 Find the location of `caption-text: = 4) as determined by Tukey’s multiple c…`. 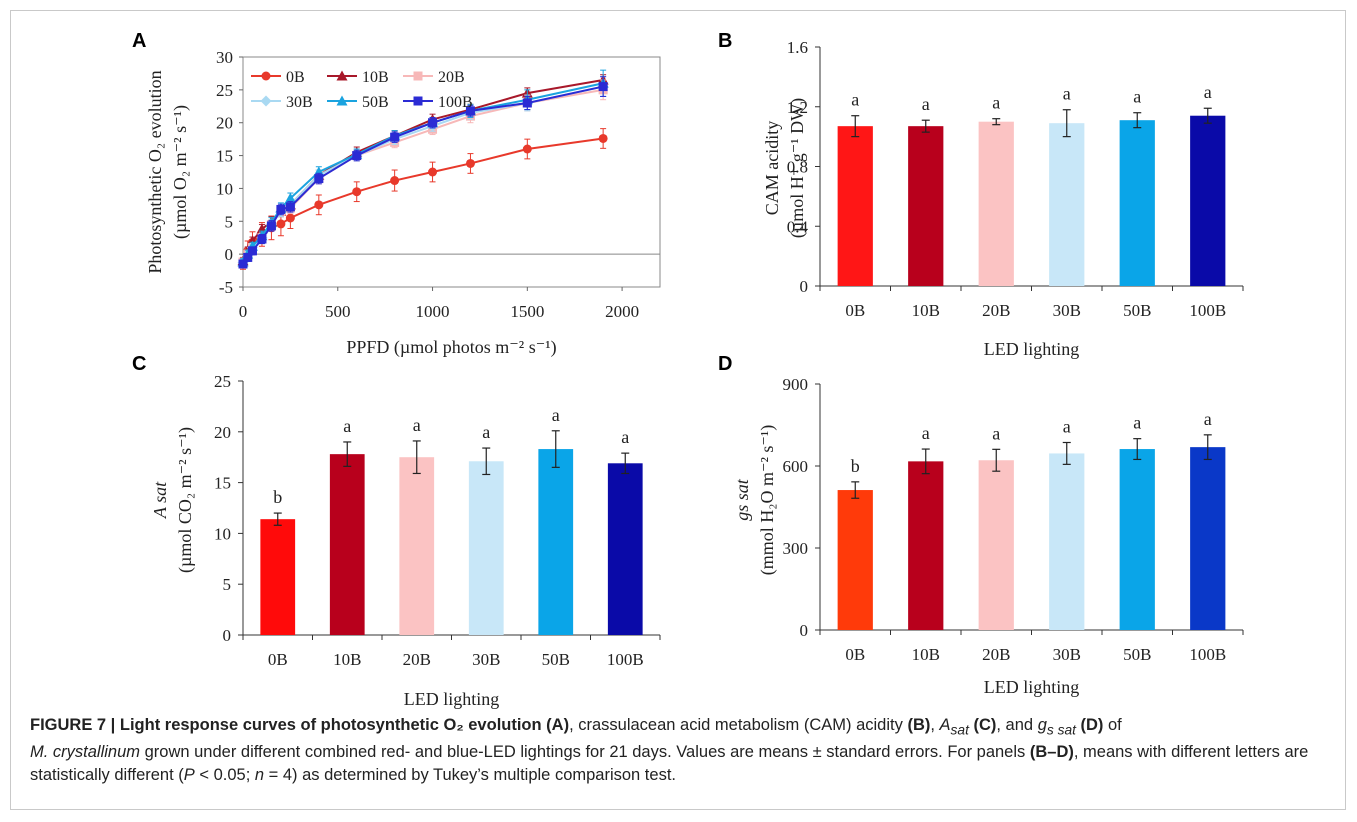

caption-text: = 4) as determined by Tukey’s multiple c… is located at coordinates (470, 775).